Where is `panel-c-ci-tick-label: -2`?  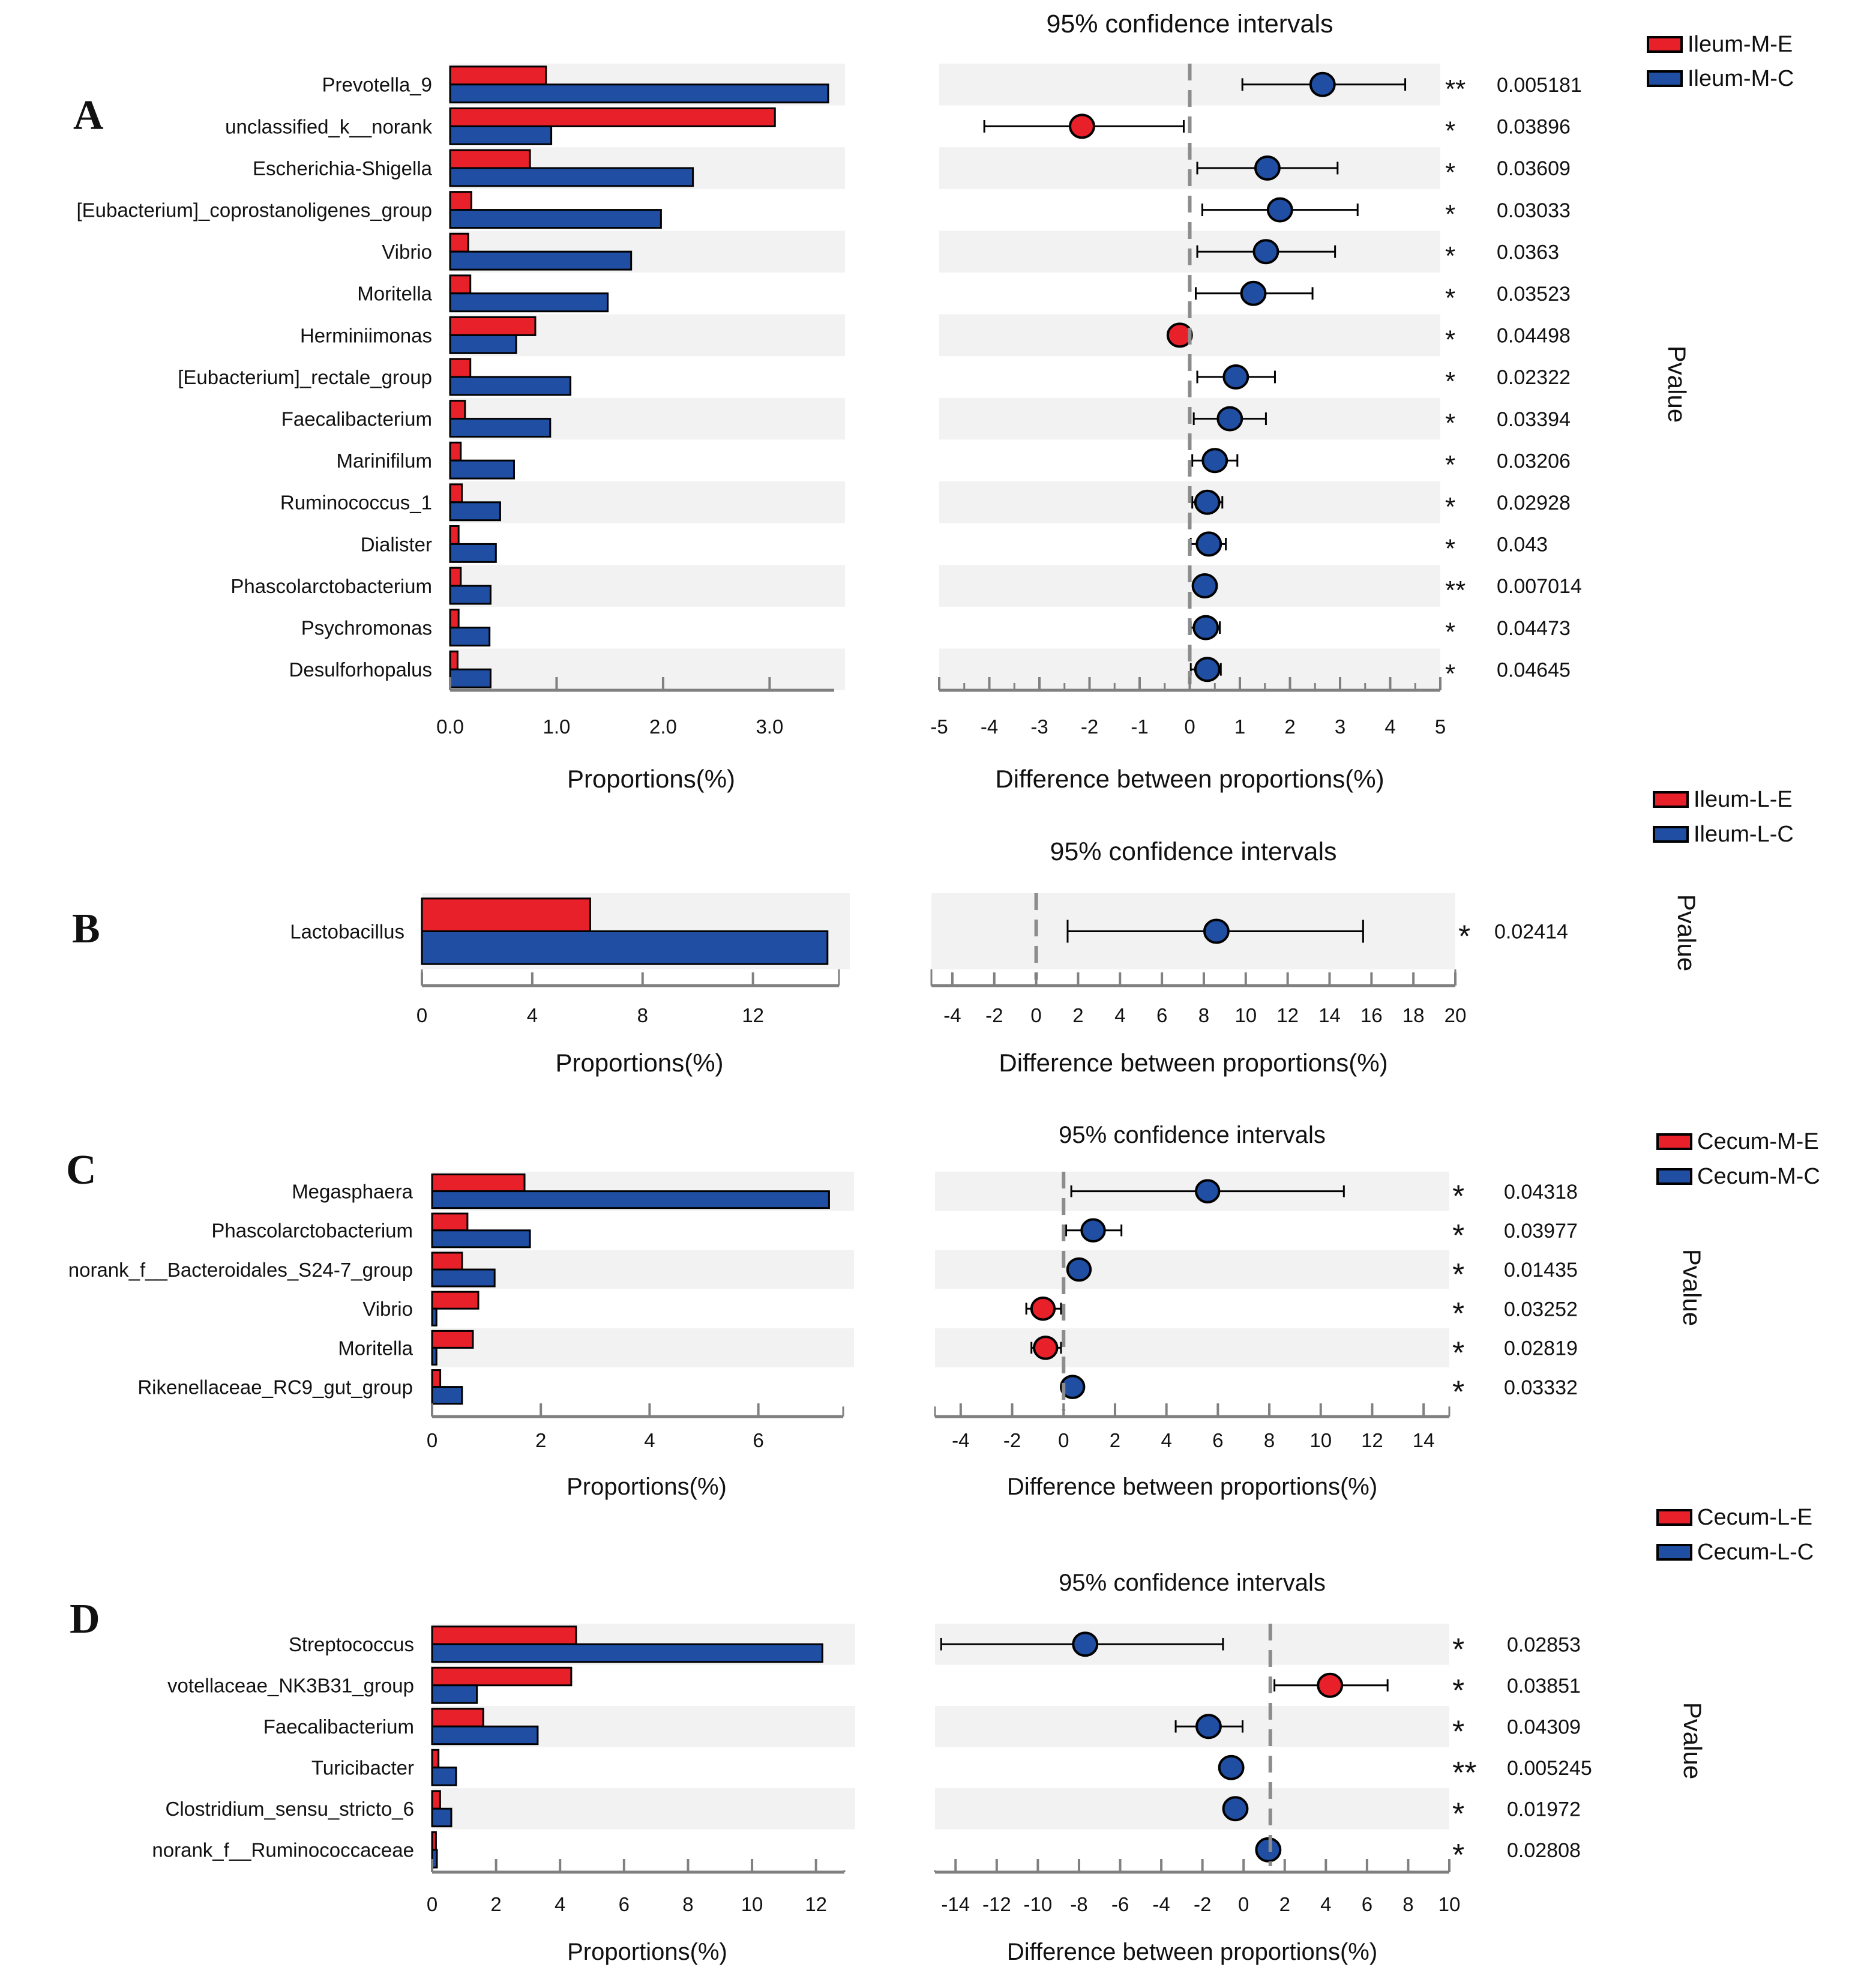 panel-c-ci-tick-label: -2 is located at coordinates (1012, 1440).